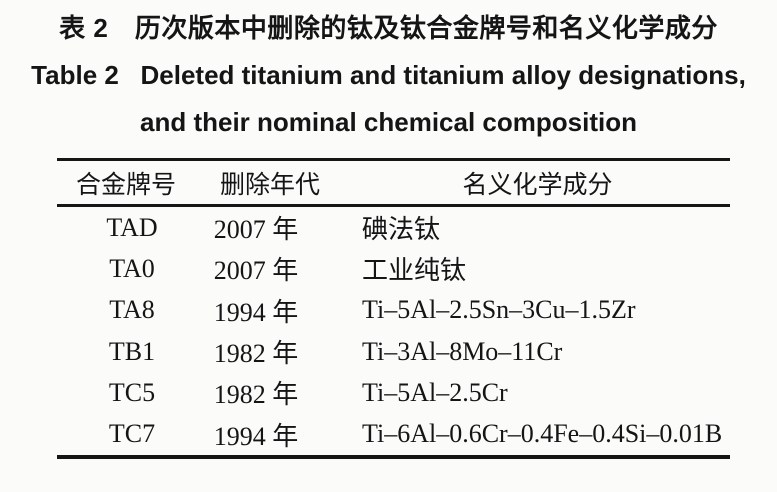 The image size is (777, 492). I want to click on alloy-designation-cell: TA8, so click(132, 310).